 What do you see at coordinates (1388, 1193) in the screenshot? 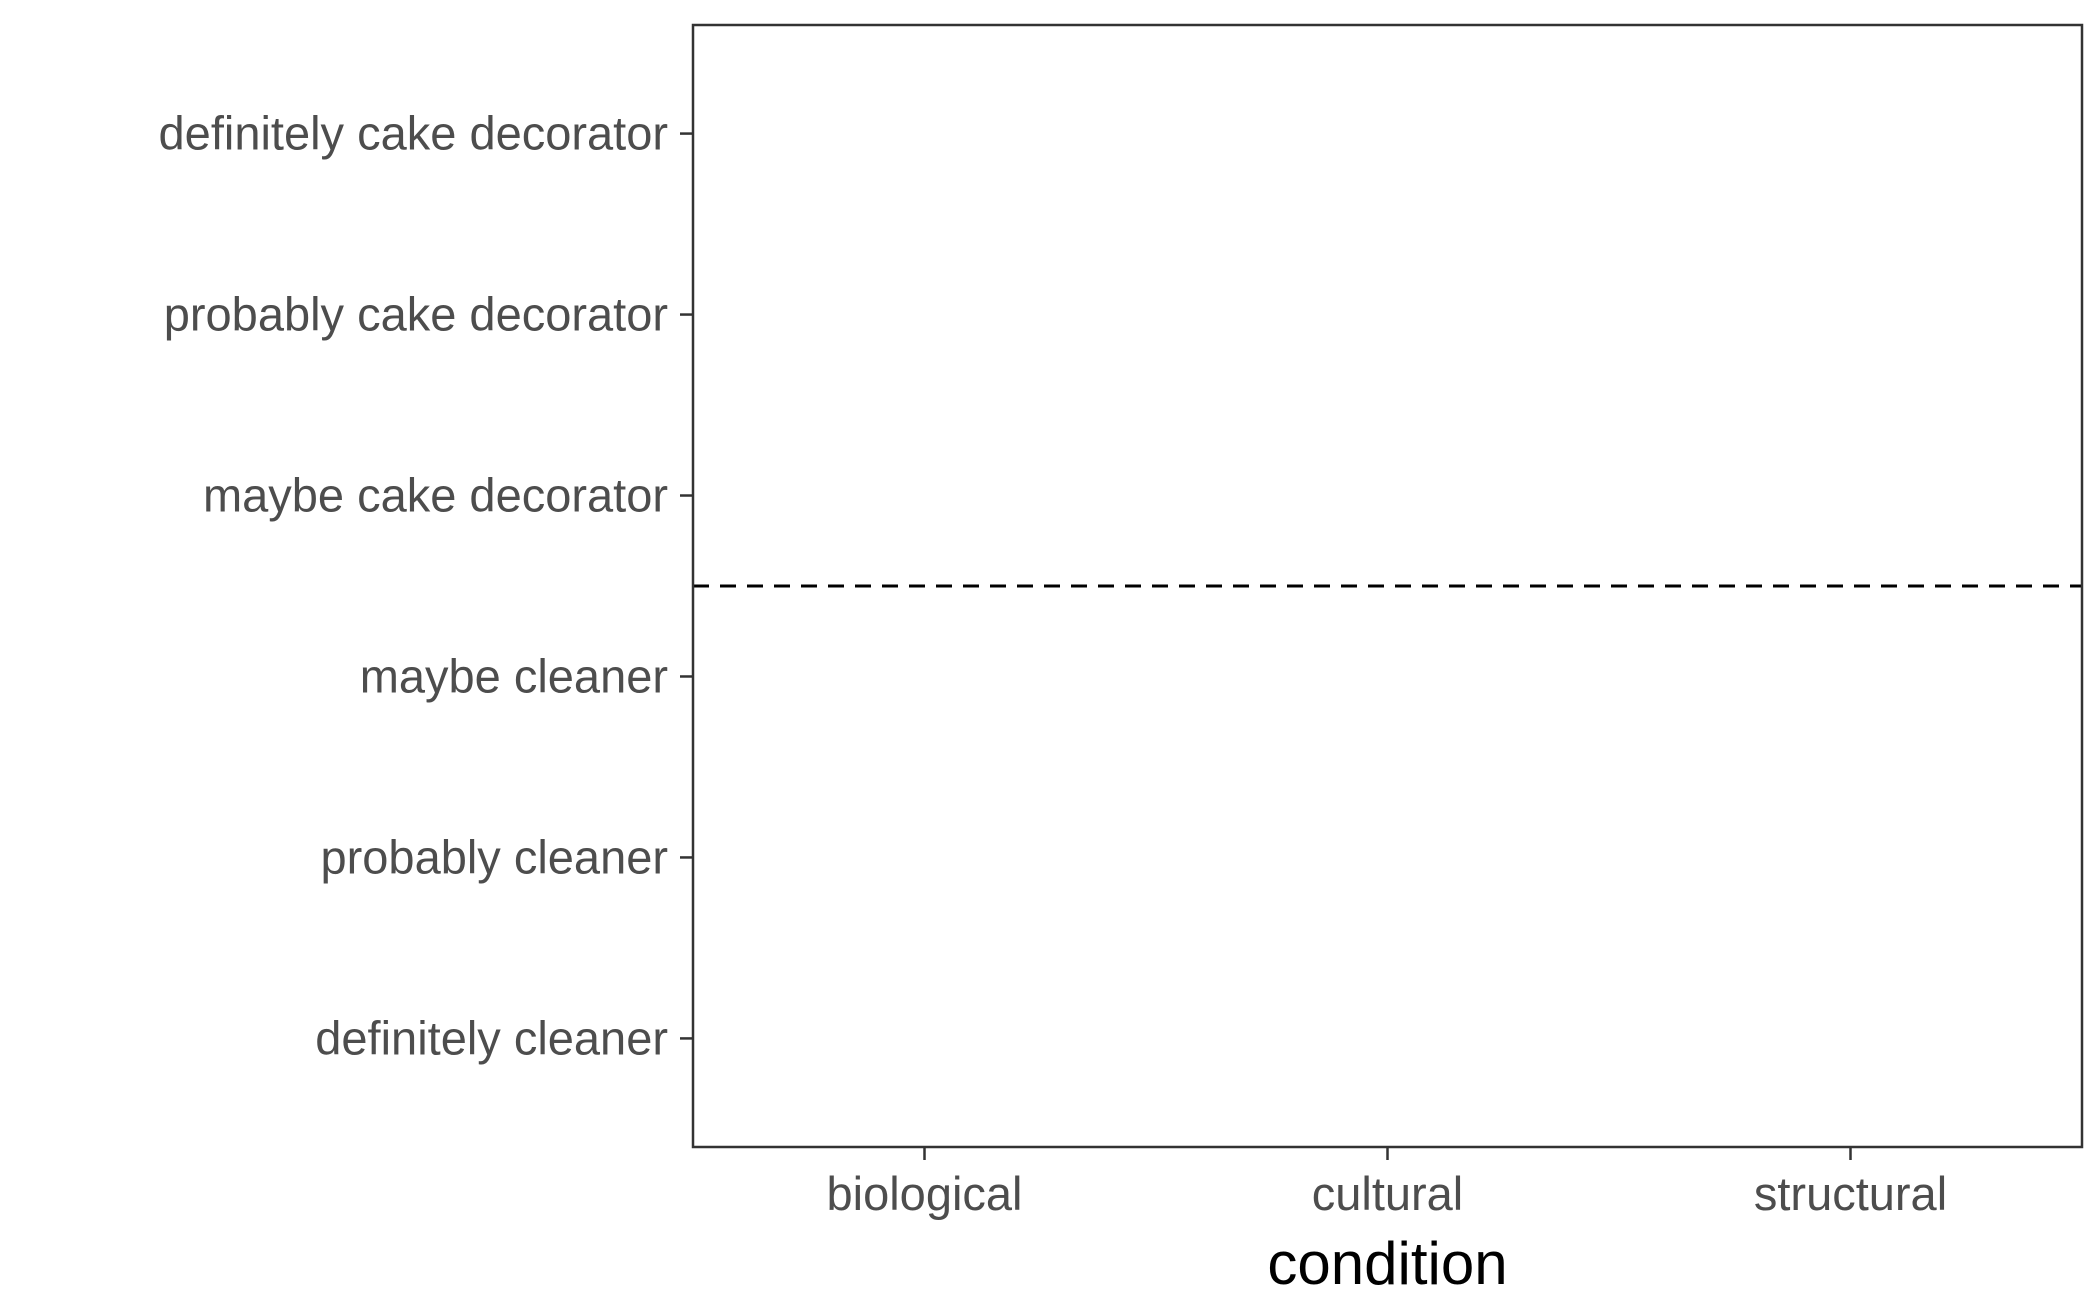
I see `x-tick-label: cultural` at bounding box center [1388, 1193].